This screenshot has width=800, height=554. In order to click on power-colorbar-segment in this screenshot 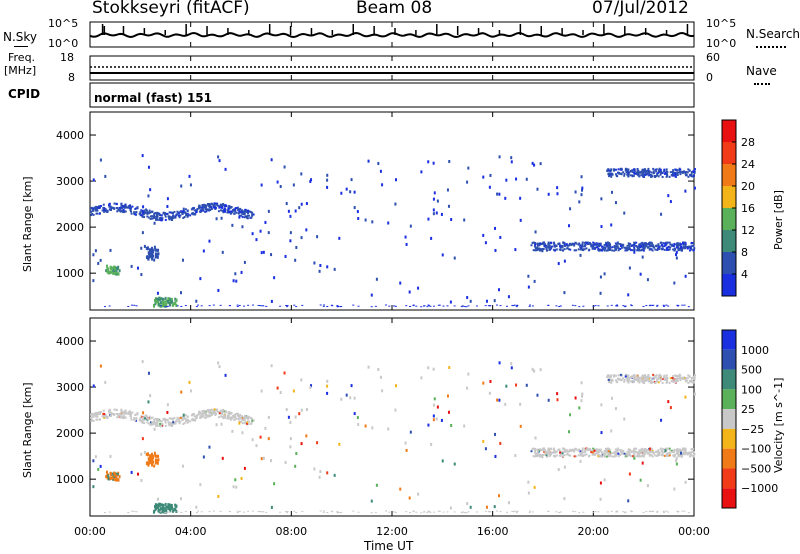, I will do `click(729, 131)`.